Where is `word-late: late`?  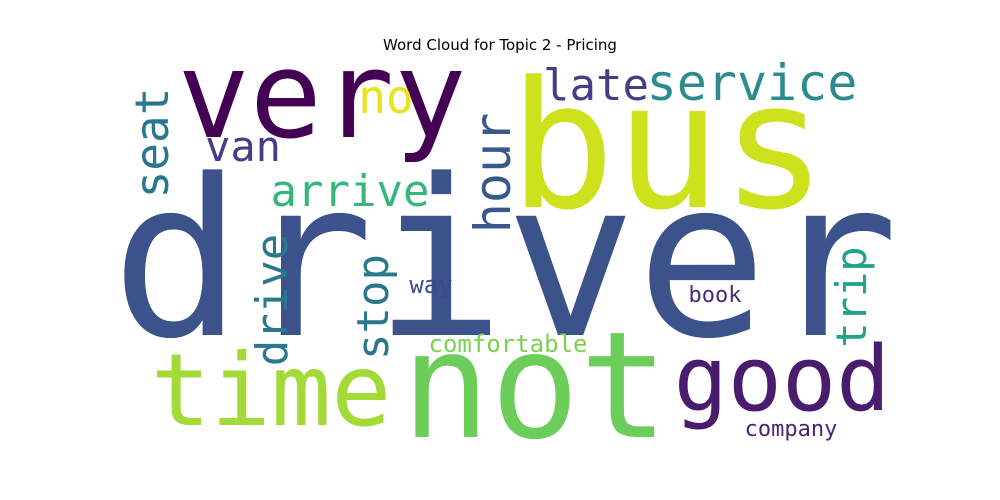
word-late: late is located at coordinates (596, 85).